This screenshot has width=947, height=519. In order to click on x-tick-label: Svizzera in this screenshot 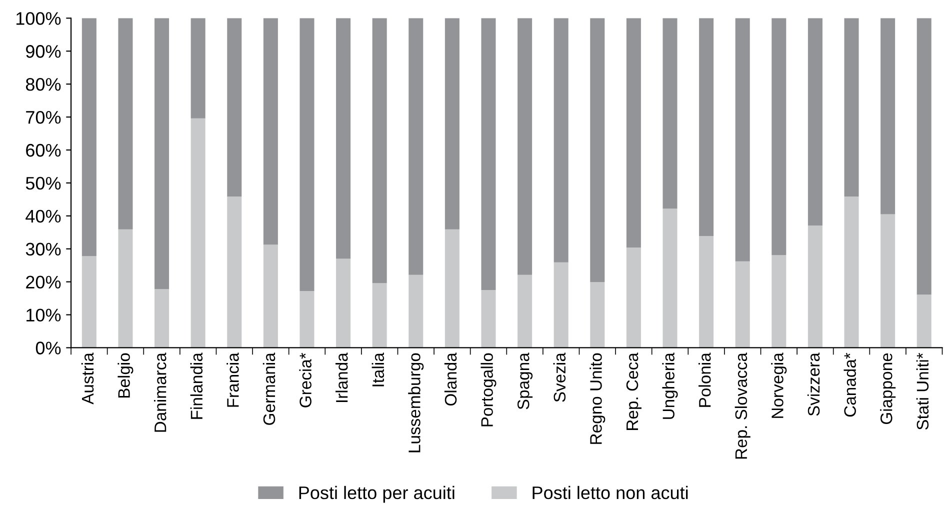, I will do `click(813, 384)`.